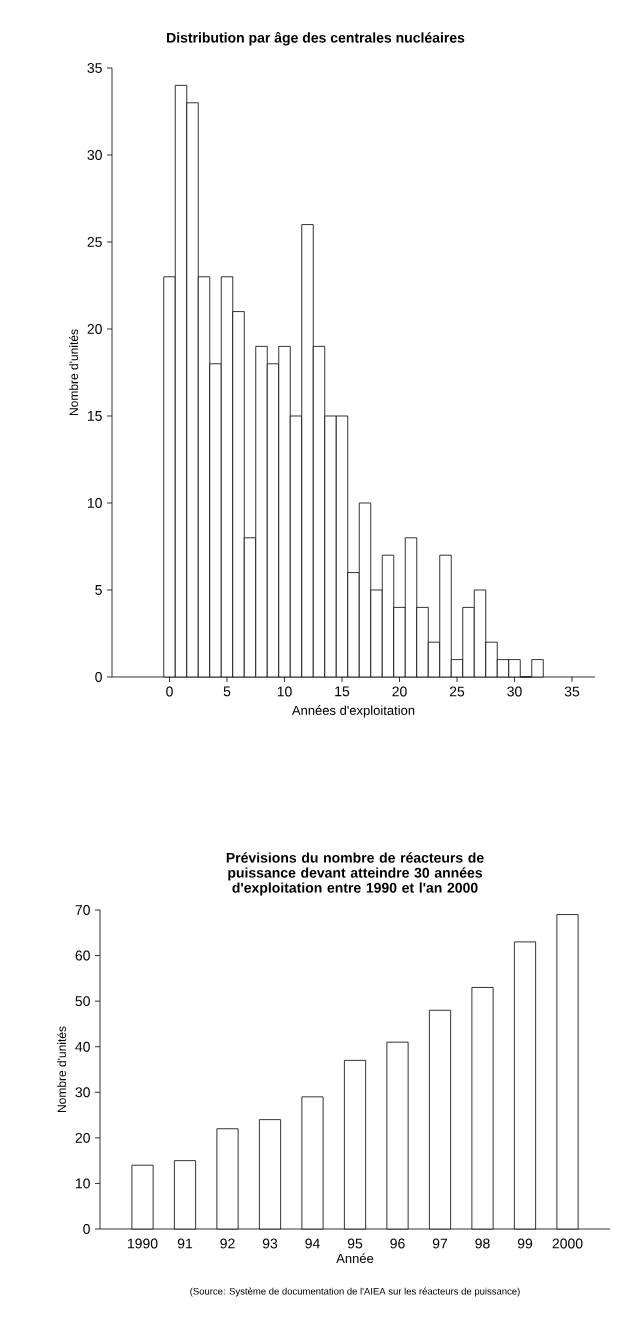  What do you see at coordinates (397, 1243) in the screenshot?
I see `x-tick-label: 96` at bounding box center [397, 1243].